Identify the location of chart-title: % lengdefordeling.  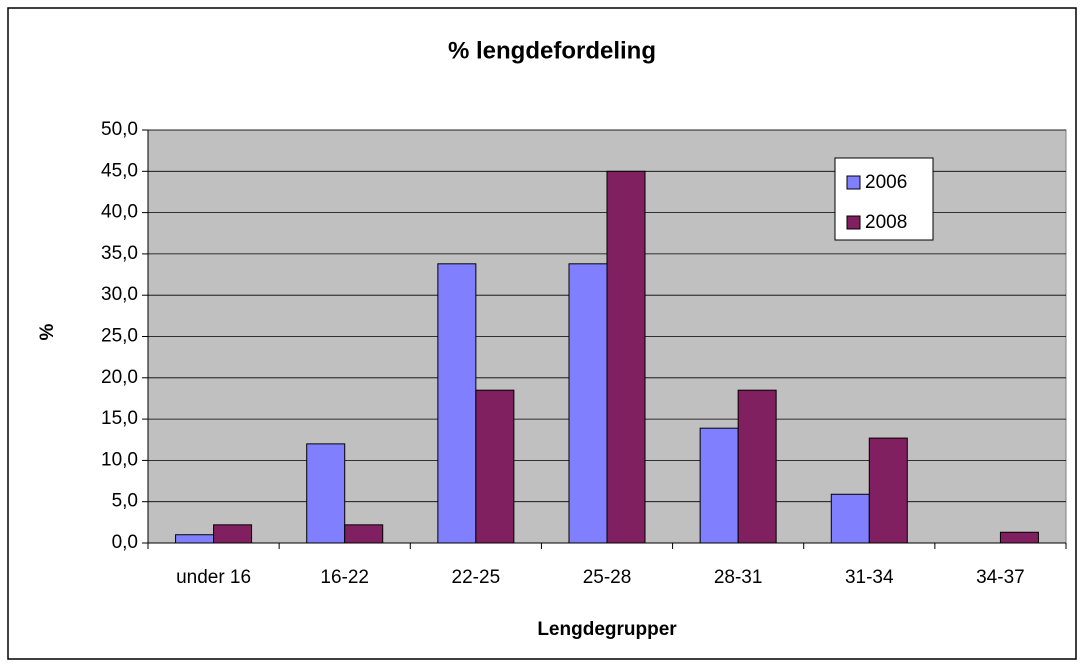
(552, 50).